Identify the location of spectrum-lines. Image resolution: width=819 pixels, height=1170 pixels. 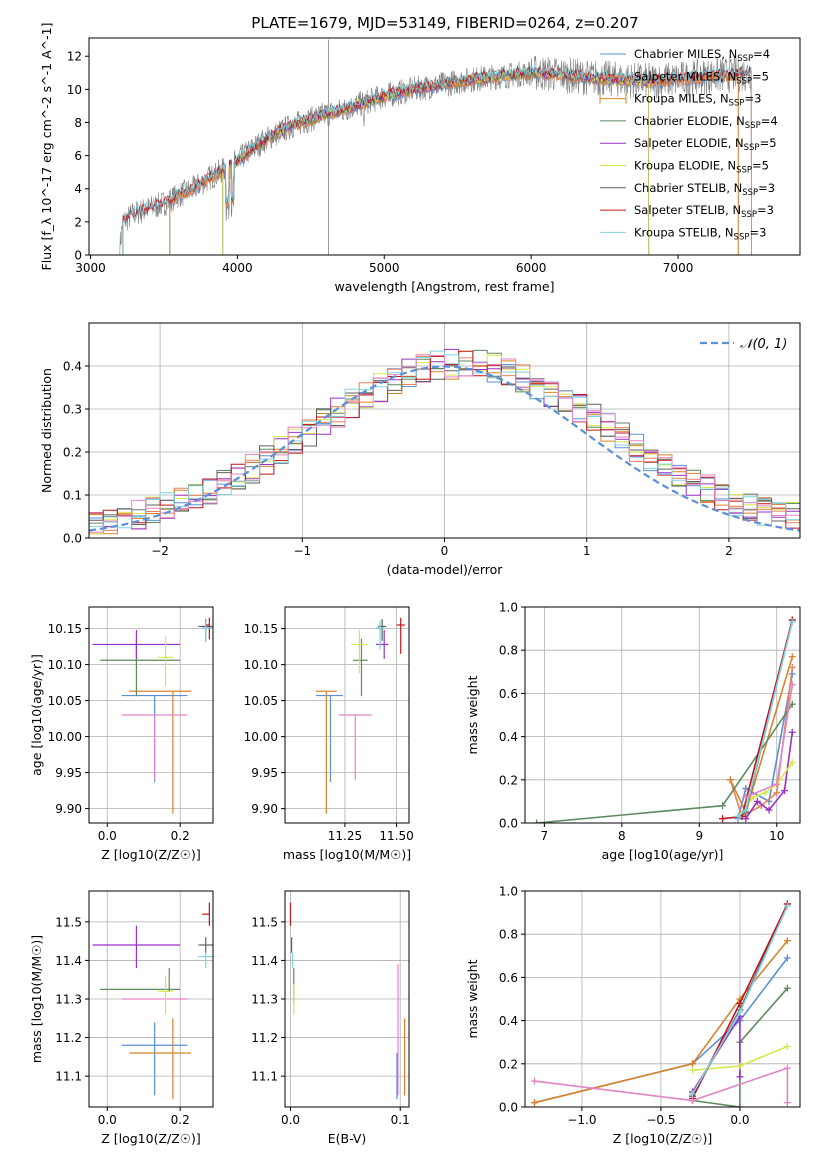
(435, 147).